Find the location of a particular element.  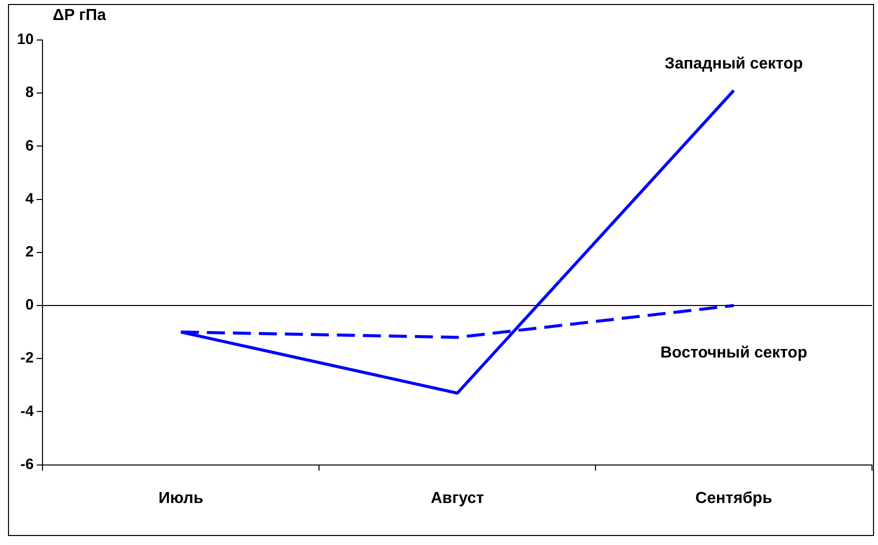

y-tick-label: 0 is located at coordinates (29, 305).